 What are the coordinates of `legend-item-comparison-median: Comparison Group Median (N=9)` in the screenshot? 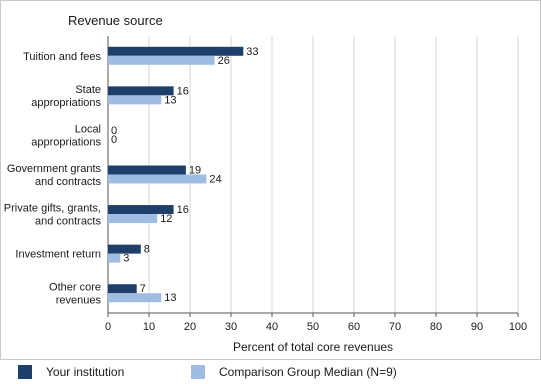 It's located at (294, 372).